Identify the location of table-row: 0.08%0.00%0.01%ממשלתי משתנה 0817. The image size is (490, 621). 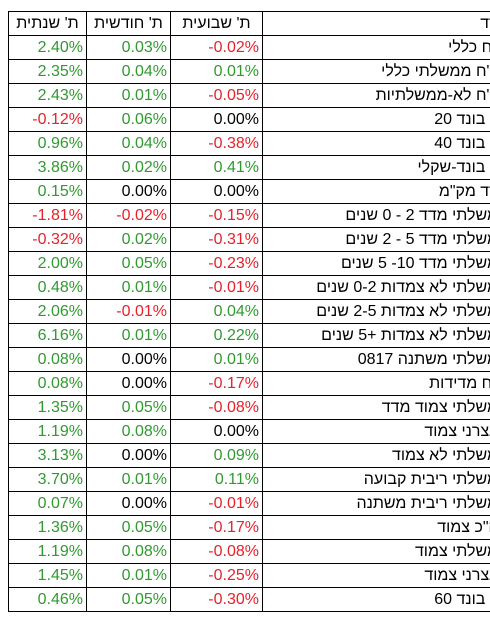
(249, 359).